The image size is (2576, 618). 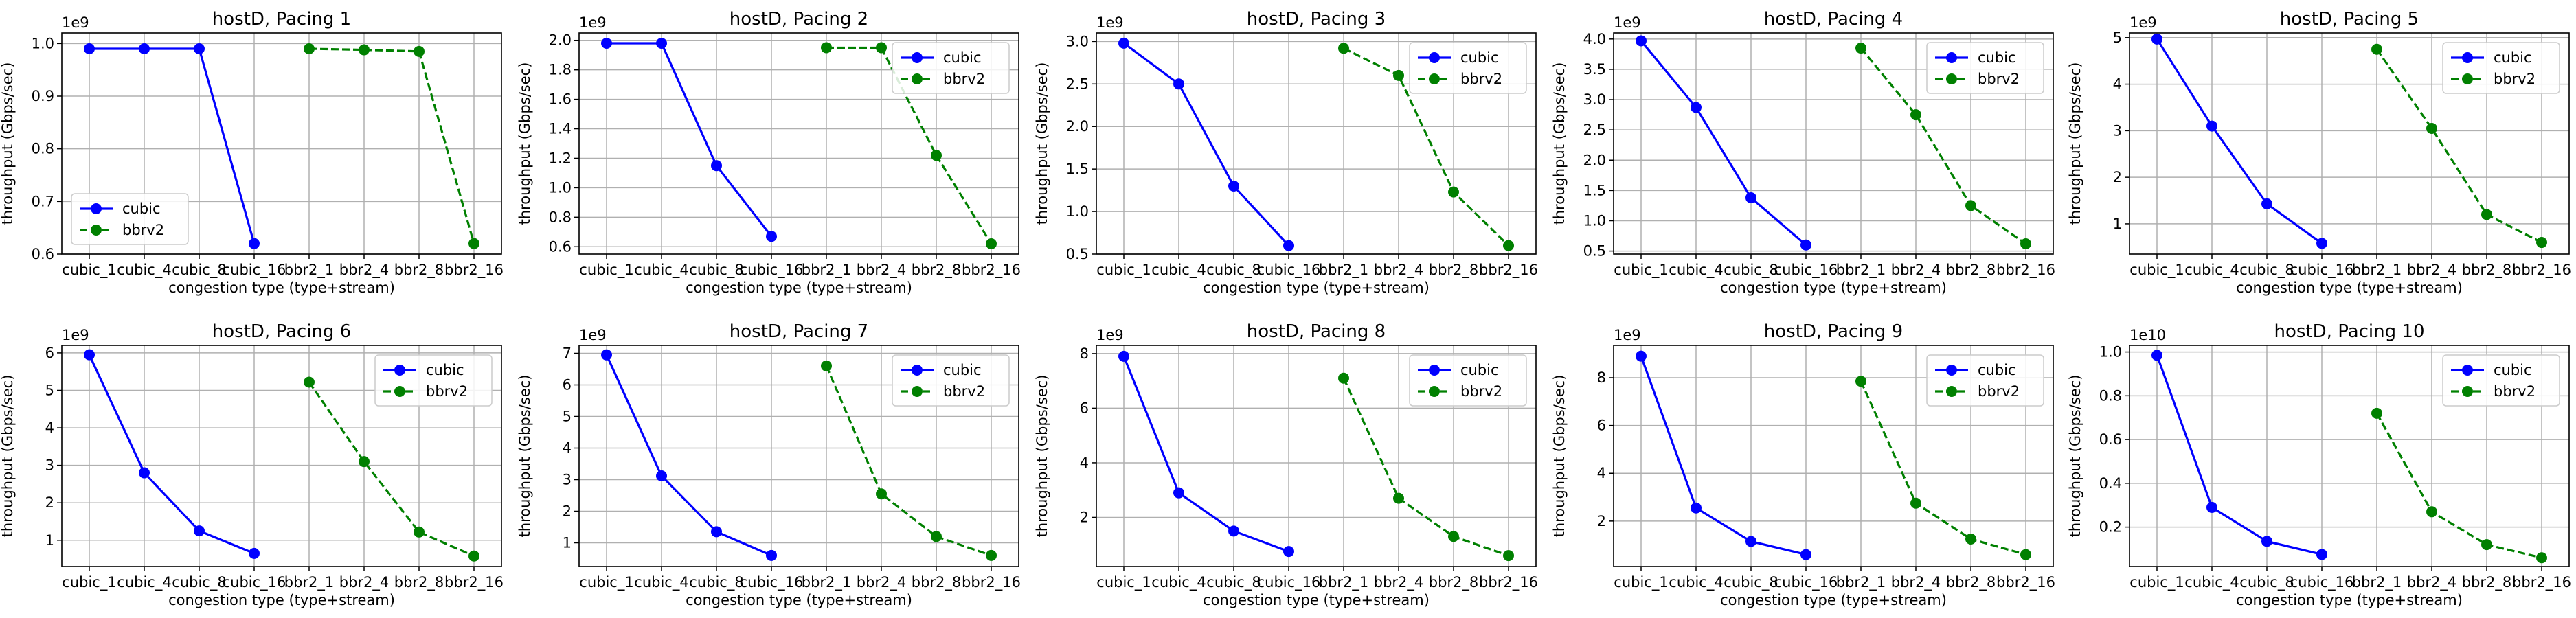 I want to click on y-tick-label: 4, so click(x=1601, y=473).